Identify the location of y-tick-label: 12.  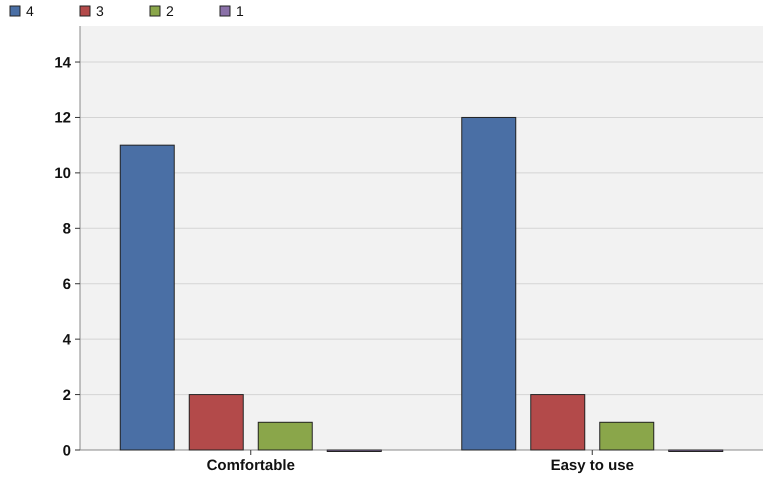
(62, 118).